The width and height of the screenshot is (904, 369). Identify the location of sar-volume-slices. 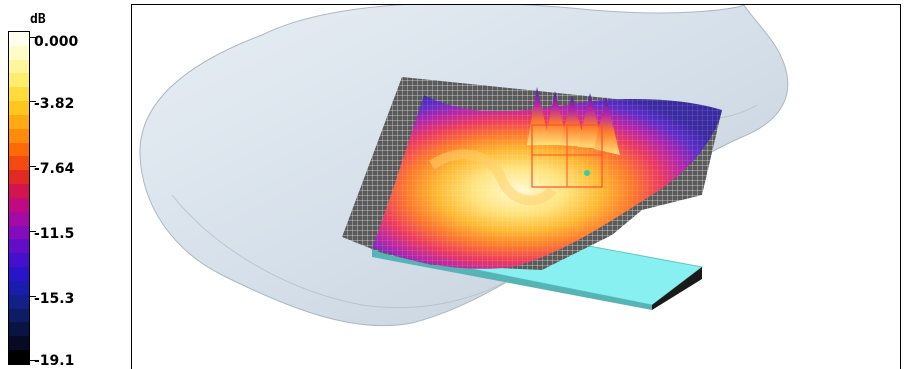
(573, 137).